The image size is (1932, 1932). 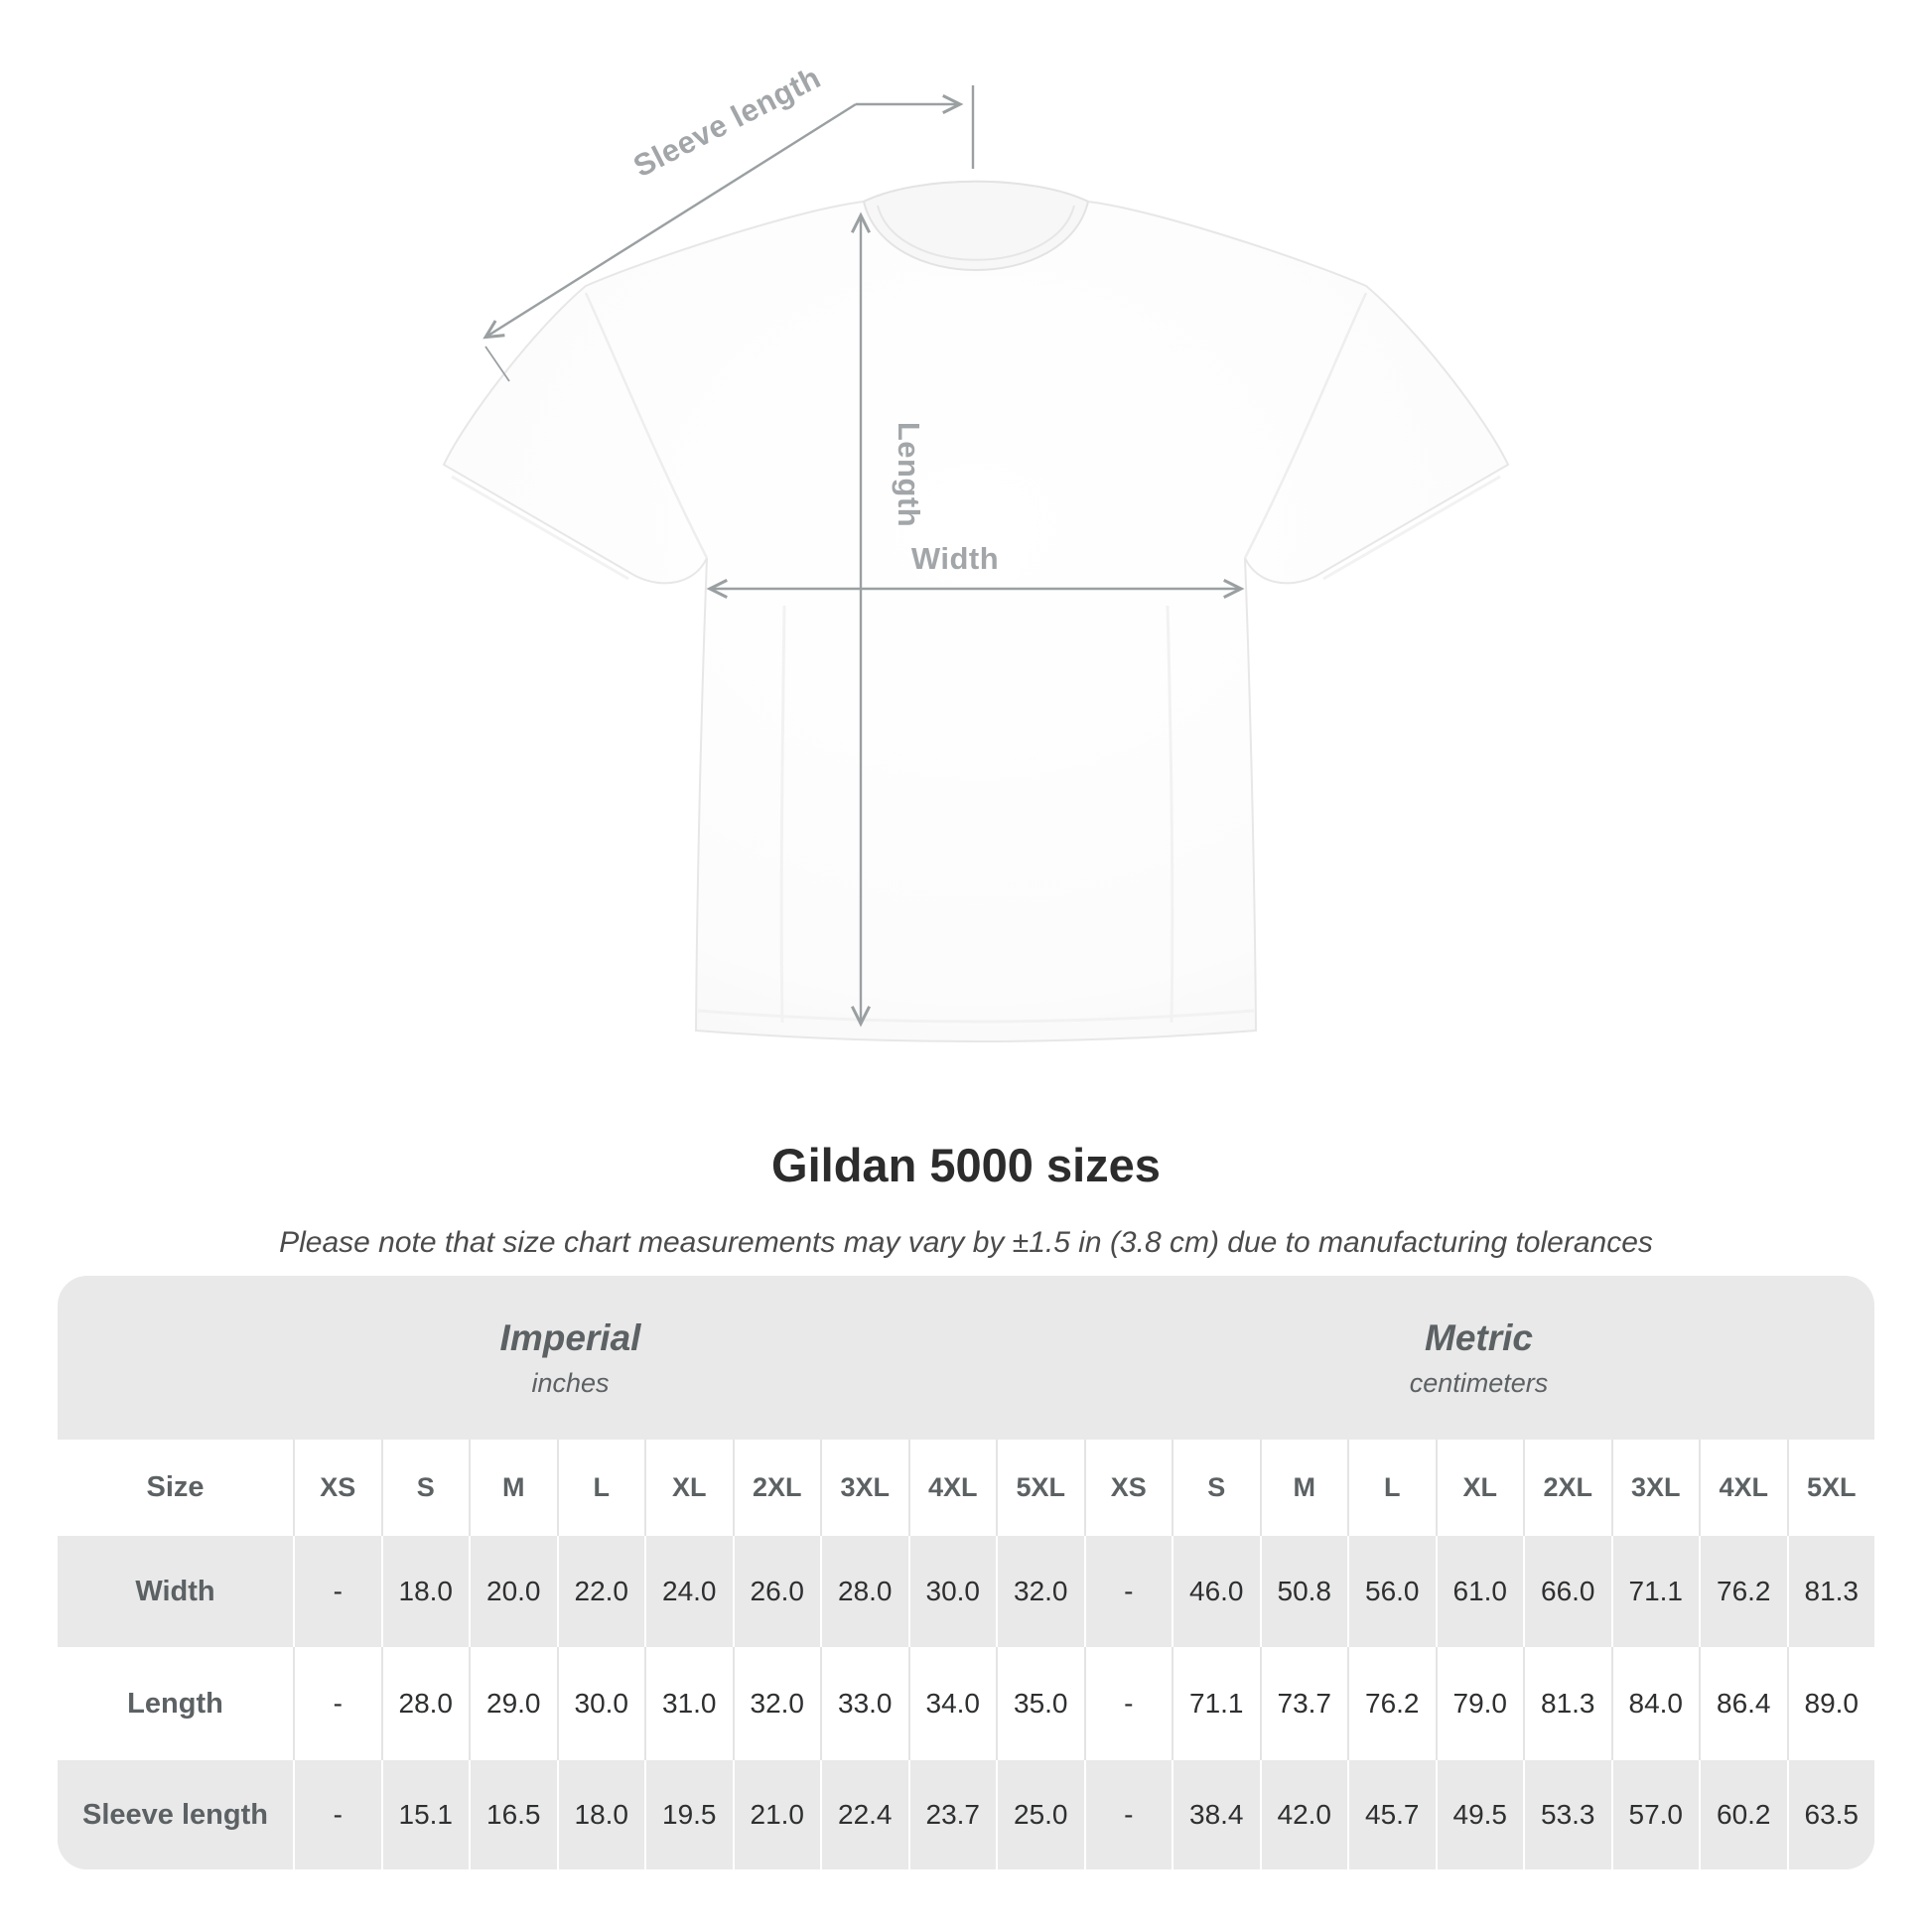 What do you see at coordinates (864, 1703) in the screenshot?
I see `value-cell: 33.0` at bounding box center [864, 1703].